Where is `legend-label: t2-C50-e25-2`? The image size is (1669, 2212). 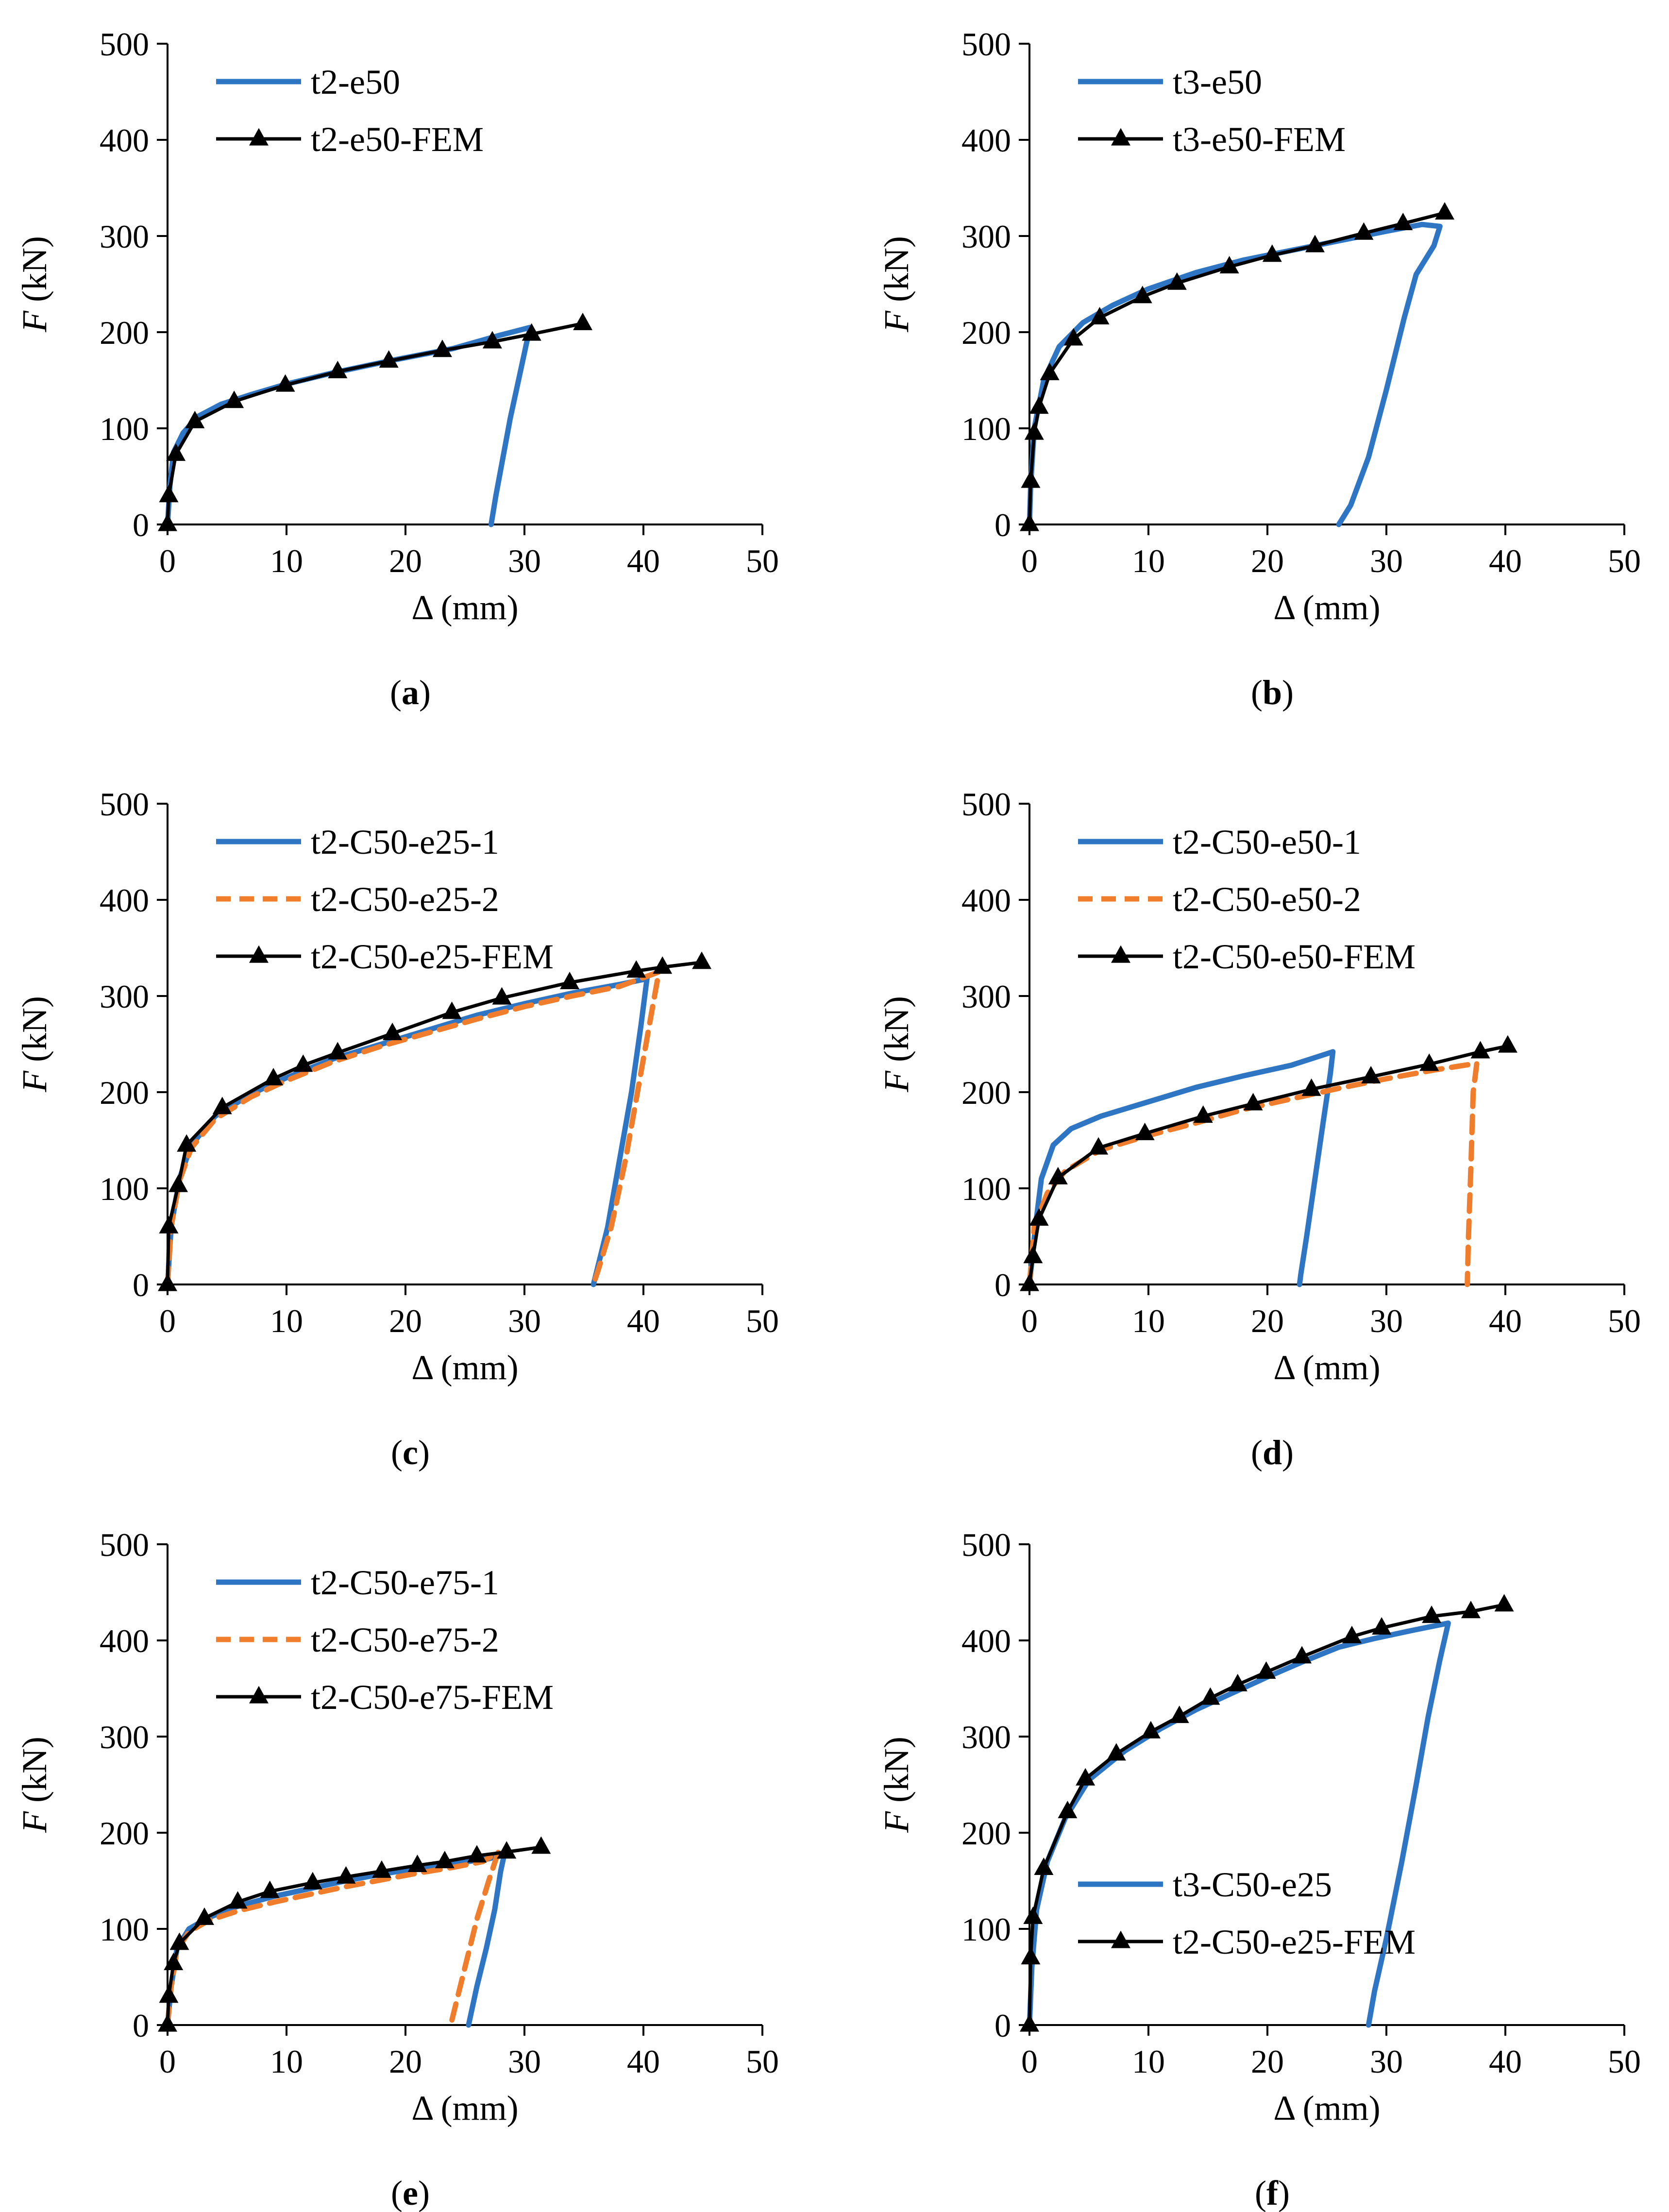 legend-label: t2-C50-e25-2 is located at coordinates (405, 900).